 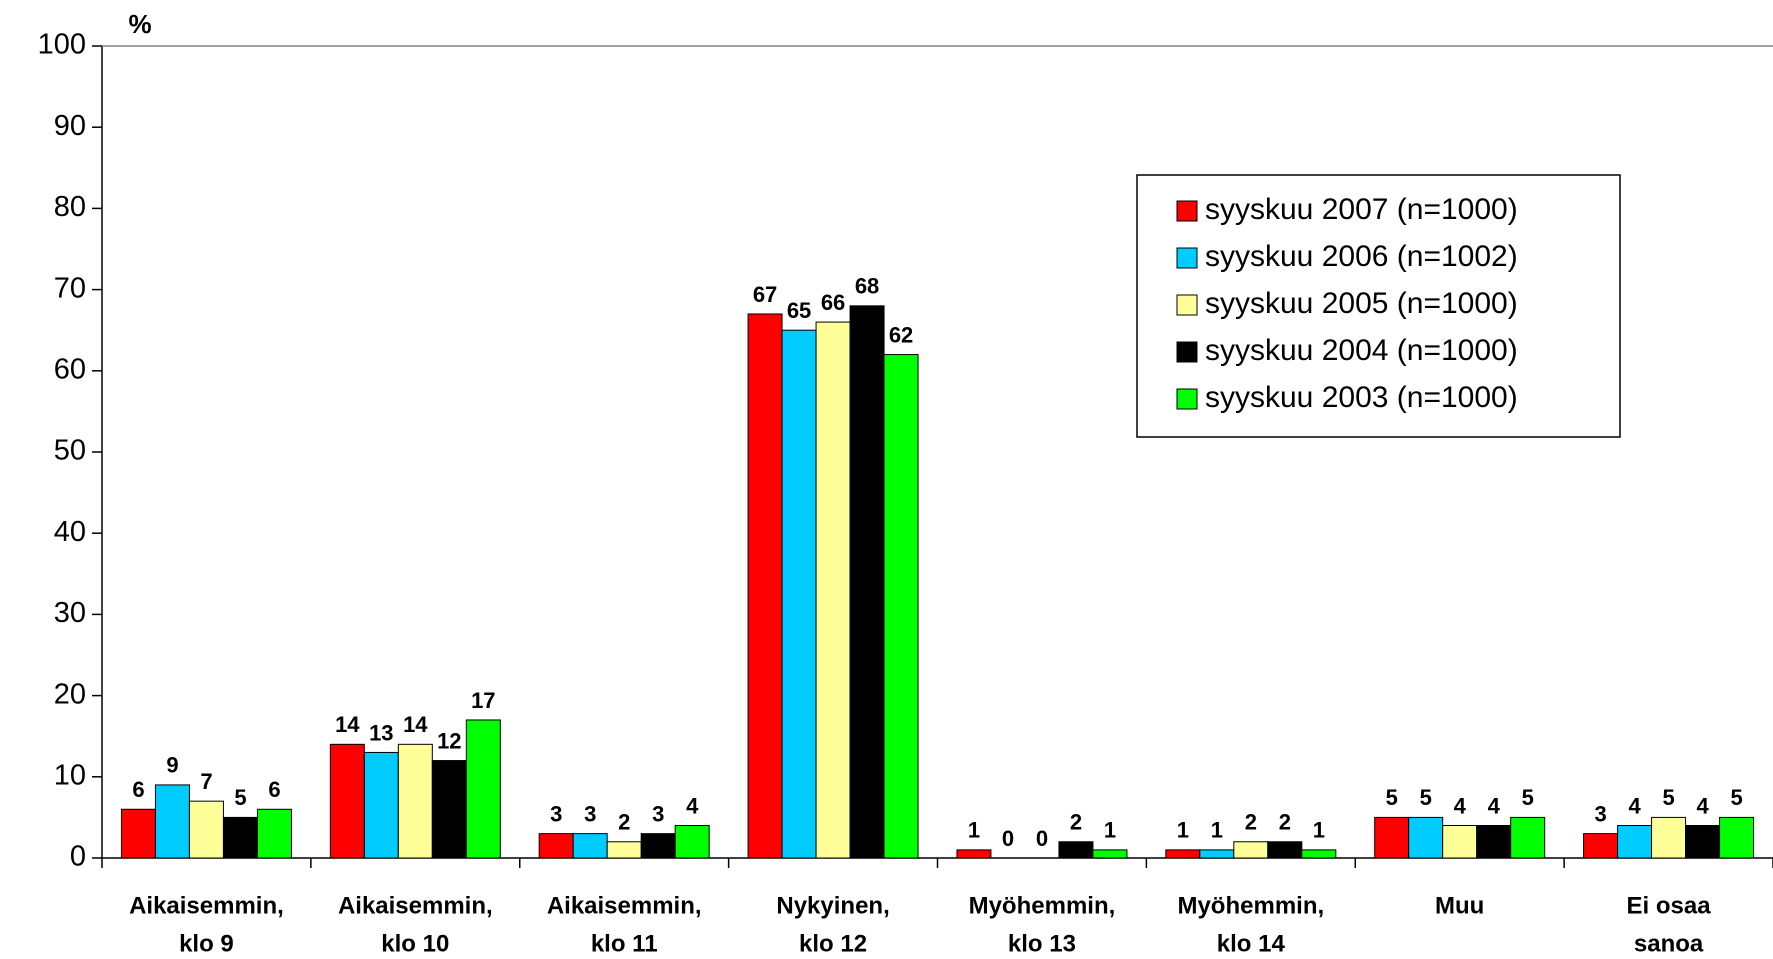 I want to click on x-tick-label: klo 12, so click(x=833, y=943).